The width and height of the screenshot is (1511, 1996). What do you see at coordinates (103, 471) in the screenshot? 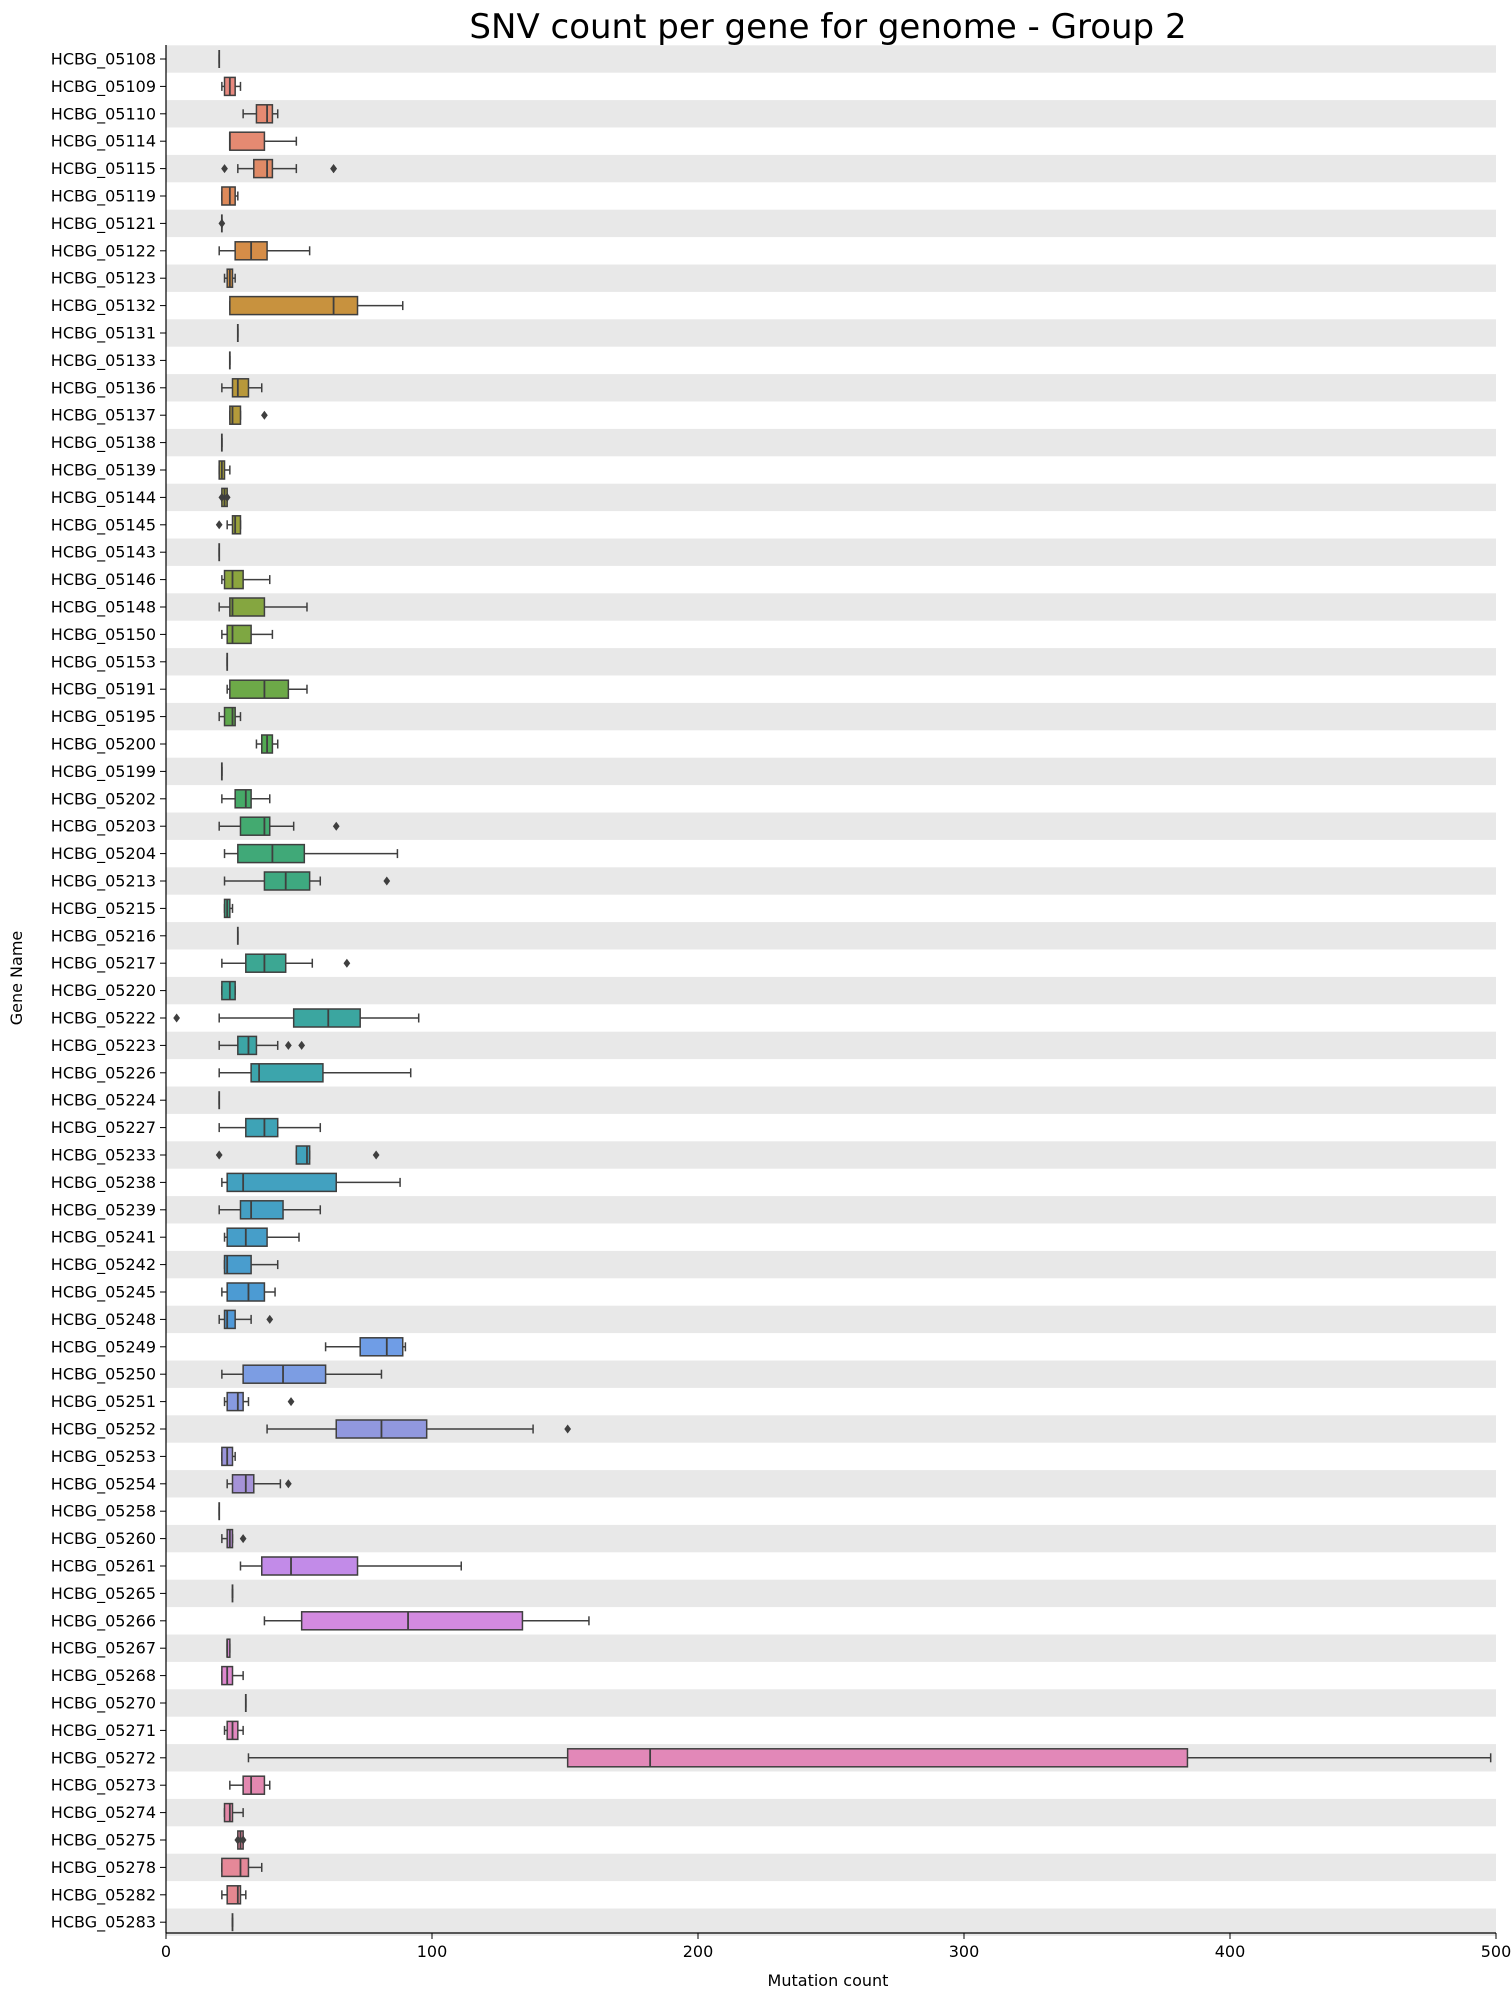
I see `y-tick-label: HCBG_05139` at bounding box center [103, 471].